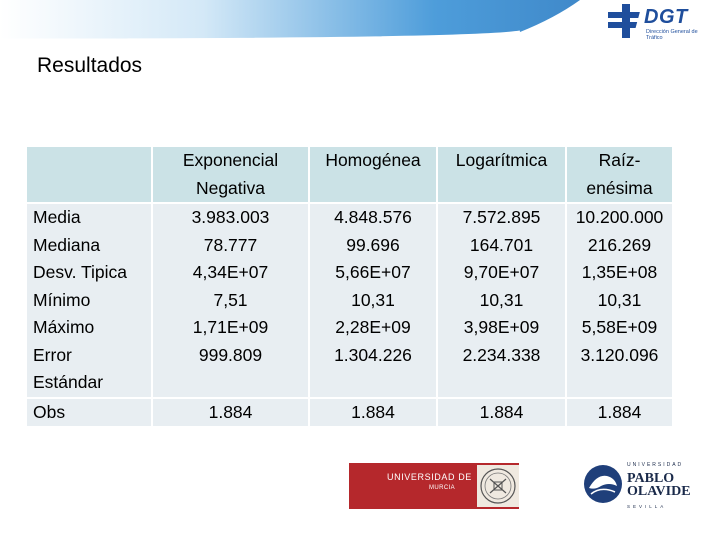 Image resolution: width=720 pixels, height=540 pixels. Describe the element at coordinates (603, 484) in the screenshot. I see `olavide-emblem-icon` at that location.